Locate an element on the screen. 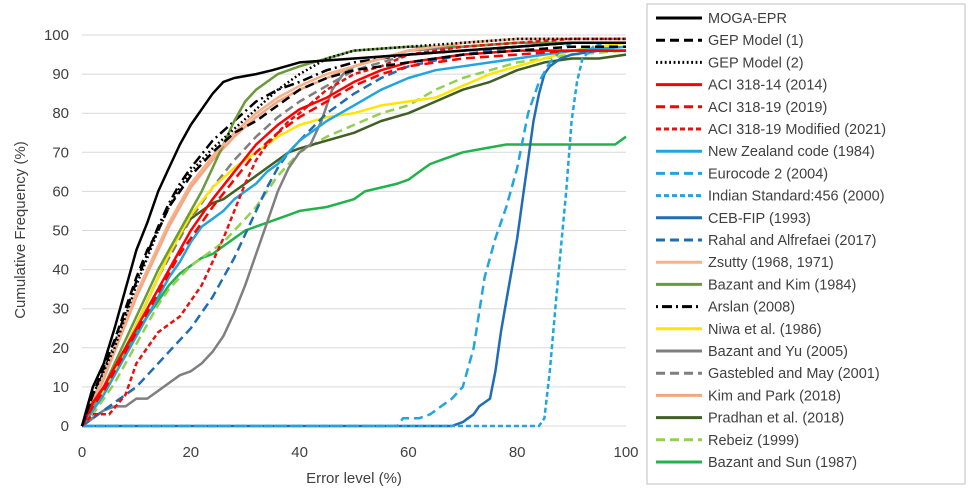 The image size is (968, 490). legend-label-indian-standard-456-2000: Indian Standard:456 (2000) is located at coordinates (796, 197).